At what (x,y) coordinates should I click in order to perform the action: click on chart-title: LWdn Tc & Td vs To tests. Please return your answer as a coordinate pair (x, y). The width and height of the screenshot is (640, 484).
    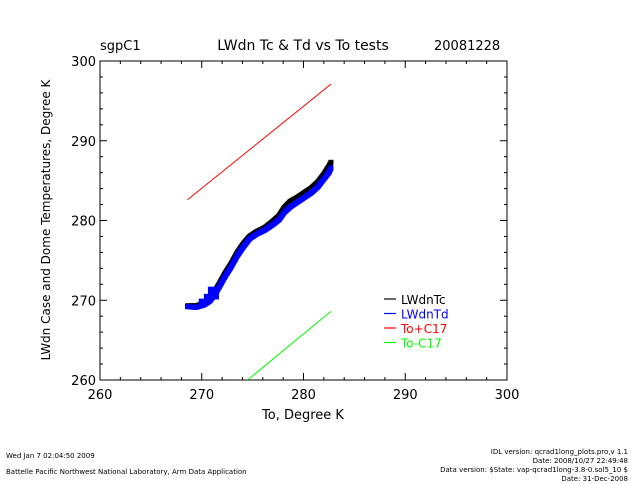
    Looking at the image, I should click on (303, 46).